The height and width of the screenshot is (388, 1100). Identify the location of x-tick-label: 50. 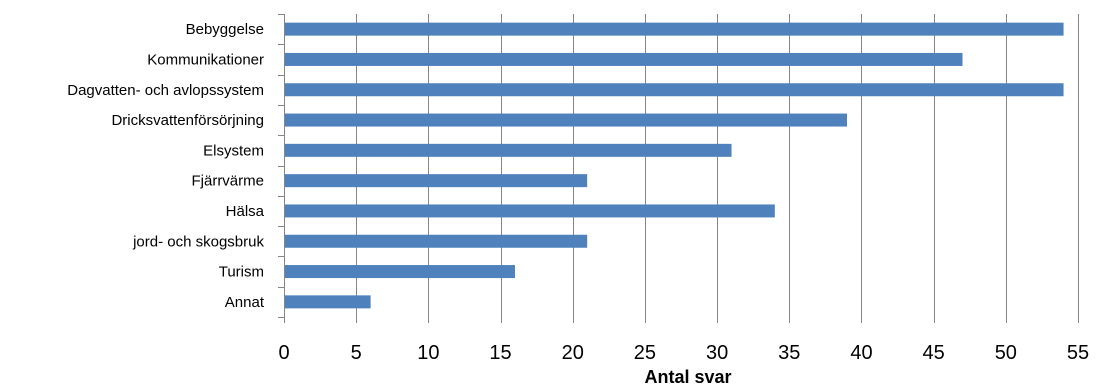
(1006, 353).